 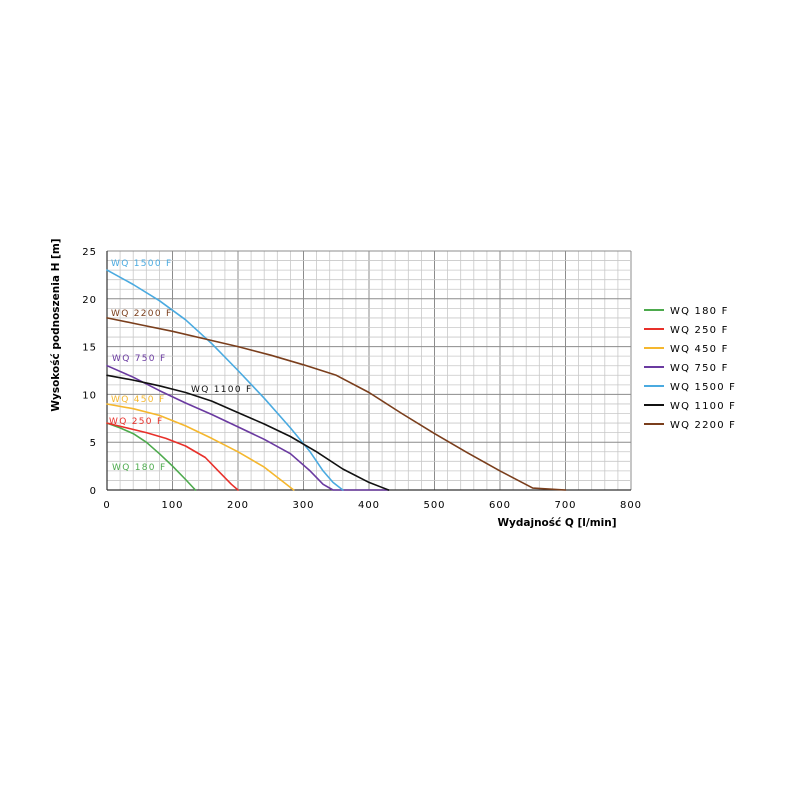 What do you see at coordinates (142, 264) in the screenshot?
I see `series-annotation: WQ 1500 F` at bounding box center [142, 264].